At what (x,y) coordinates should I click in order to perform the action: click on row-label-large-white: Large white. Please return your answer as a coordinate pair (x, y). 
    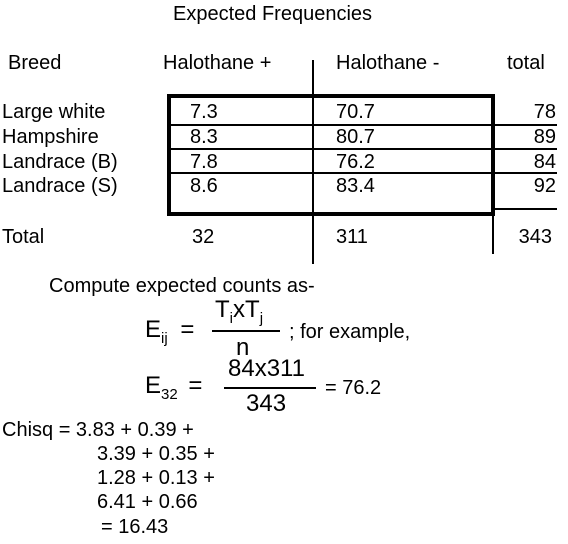
    Looking at the image, I should click on (54, 112).